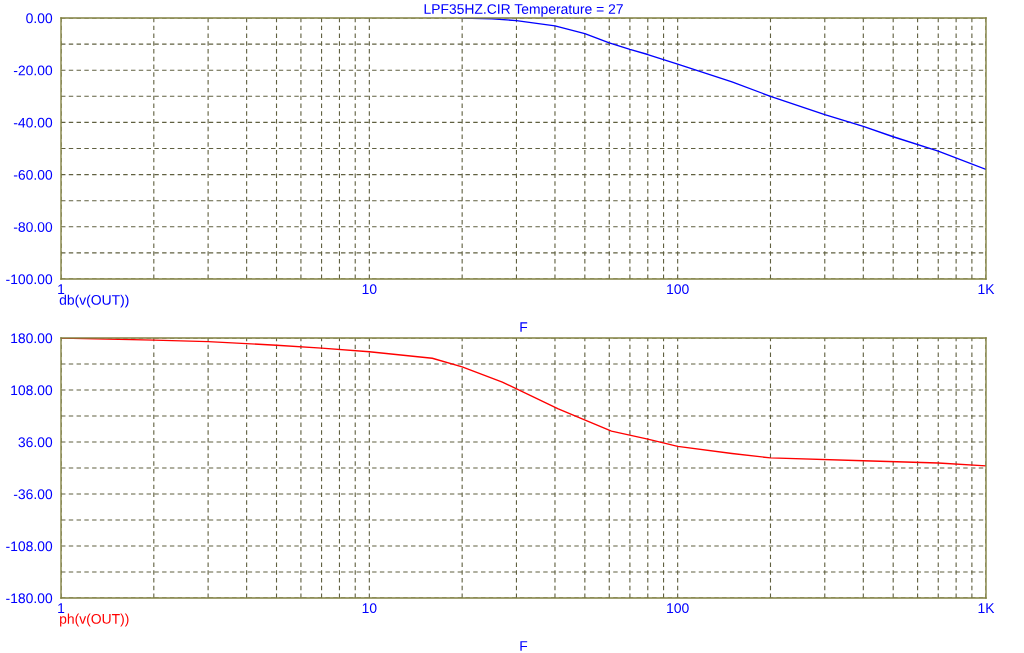 The height and width of the screenshot is (653, 1024). What do you see at coordinates (32, 390) in the screenshot?
I see `y-tick-label: 108.00` at bounding box center [32, 390].